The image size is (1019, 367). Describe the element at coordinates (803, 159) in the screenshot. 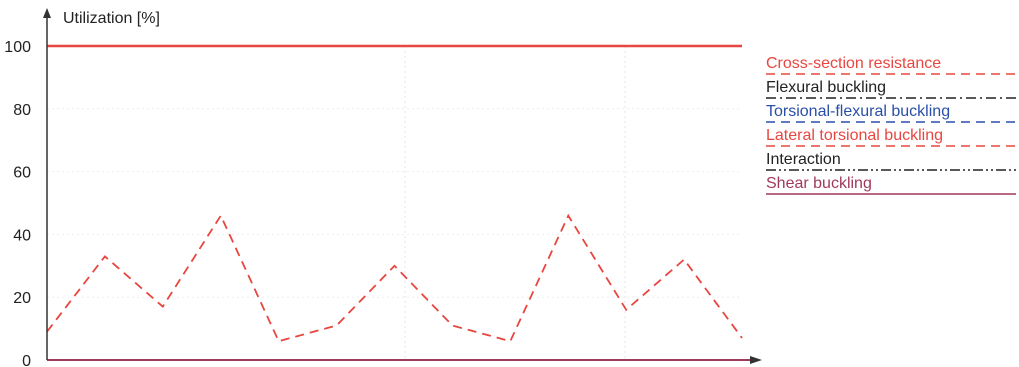

I see `legend-label: Interaction` at that location.